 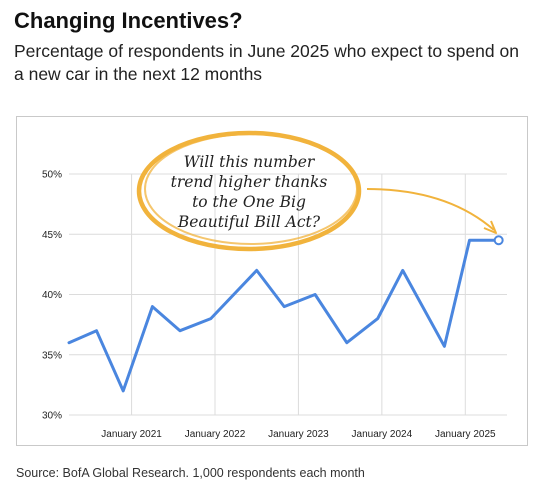 I want to click on y-tick-label: 35%, so click(x=52, y=355).